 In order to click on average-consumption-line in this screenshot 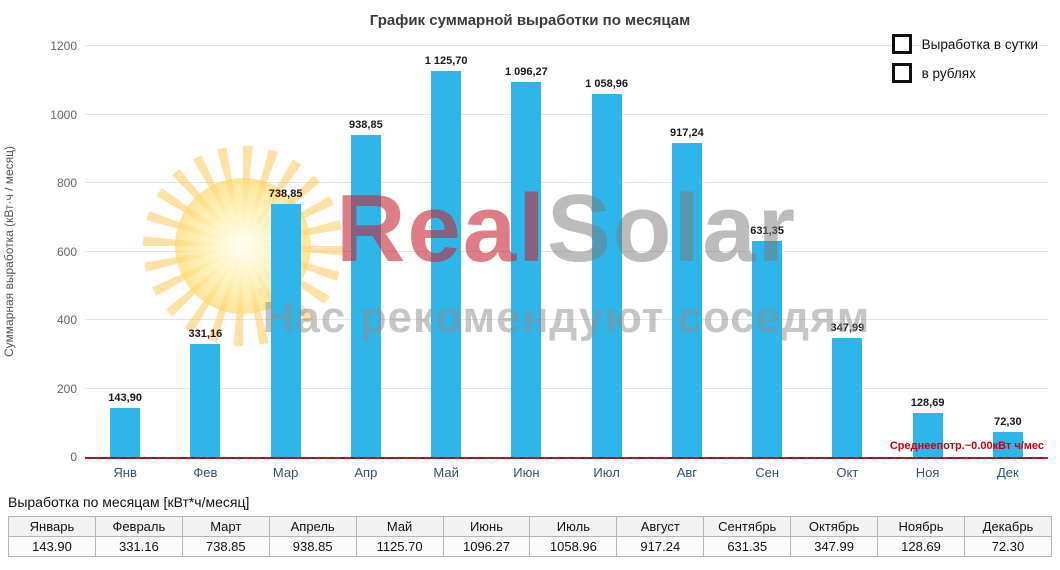, I will do `click(566, 458)`.